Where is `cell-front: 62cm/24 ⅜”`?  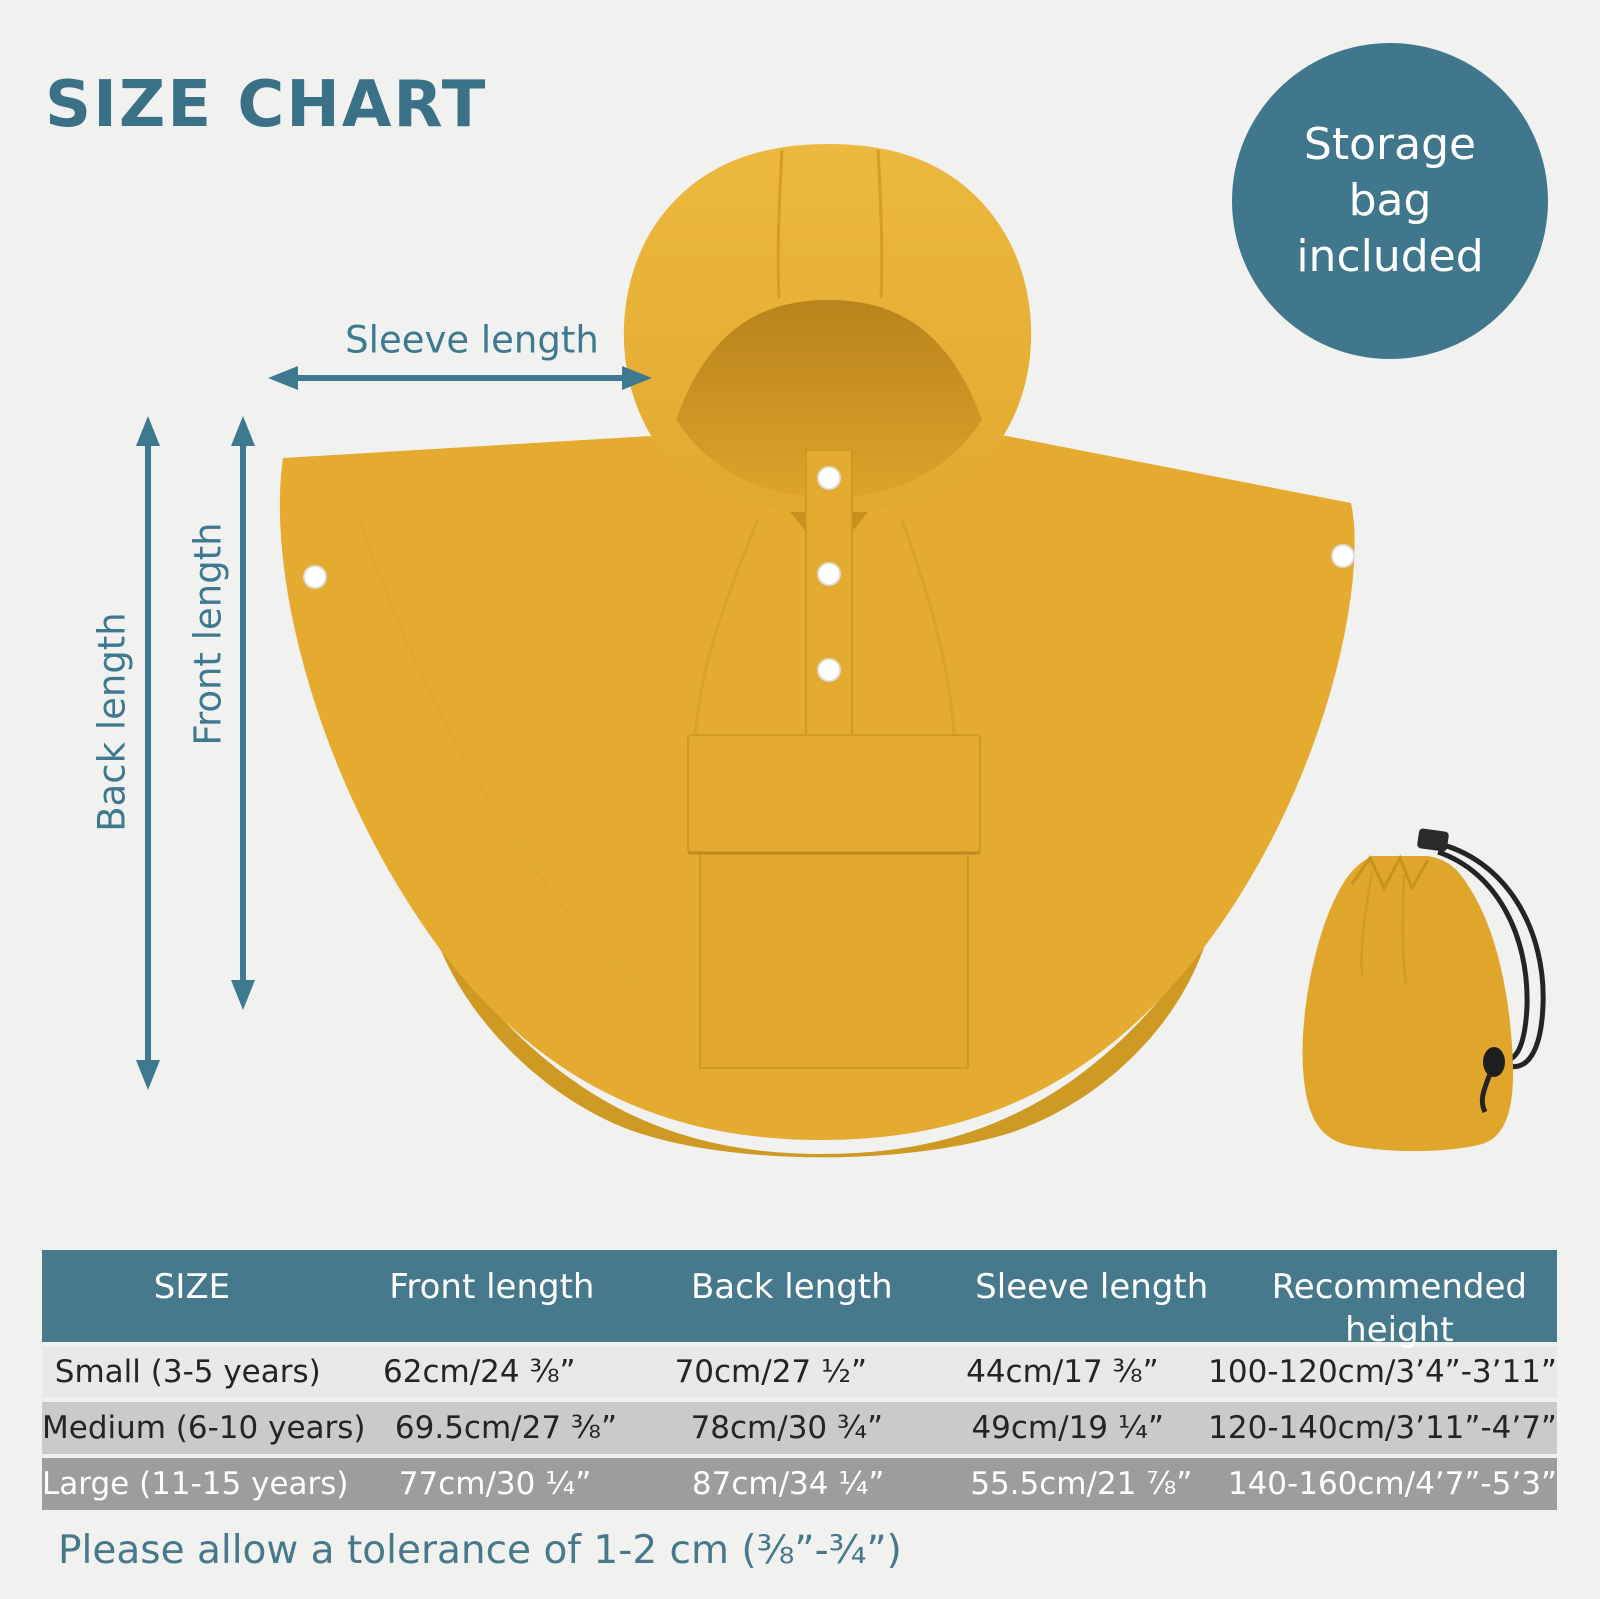 cell-front: 62cm/24 ⅜” is located at coordinates (479, 1372).